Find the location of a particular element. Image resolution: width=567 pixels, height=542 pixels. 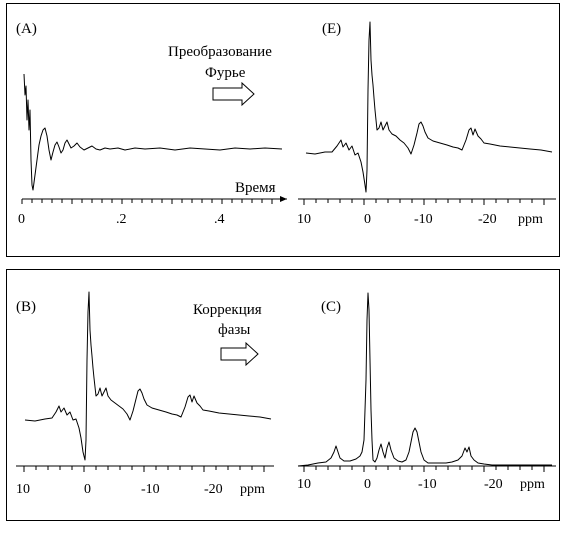

panel-a-label: (A) is located at coordinates (26, 29).